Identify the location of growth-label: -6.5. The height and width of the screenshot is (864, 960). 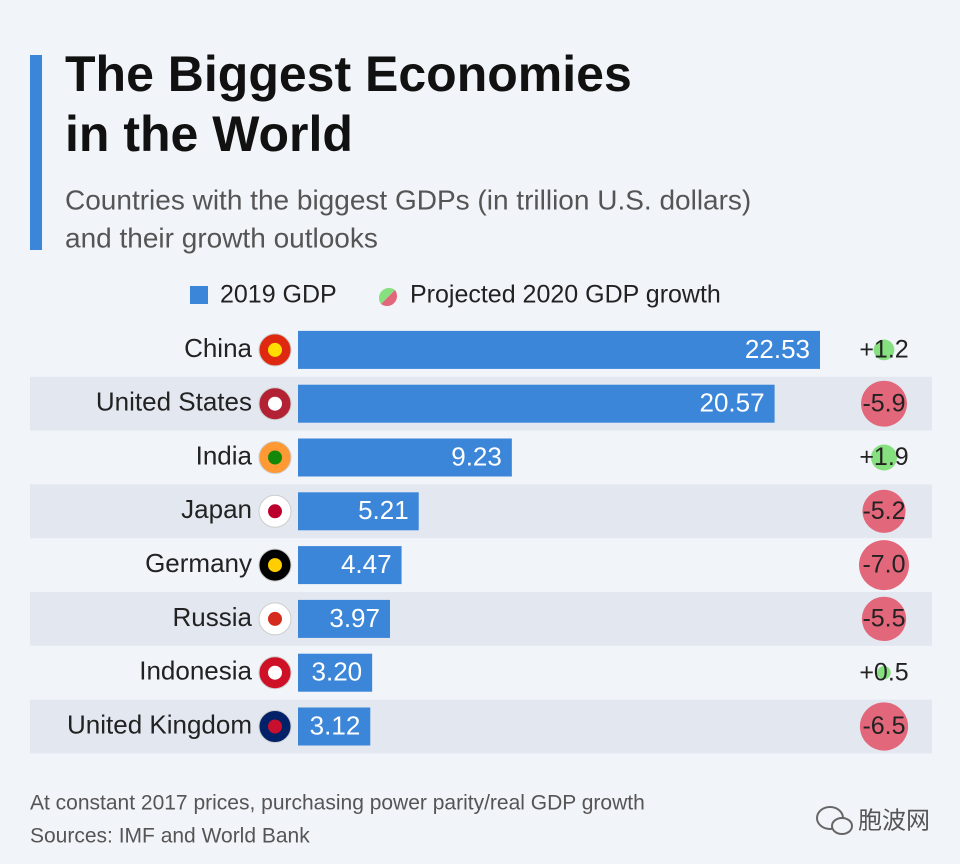
(883, 726).